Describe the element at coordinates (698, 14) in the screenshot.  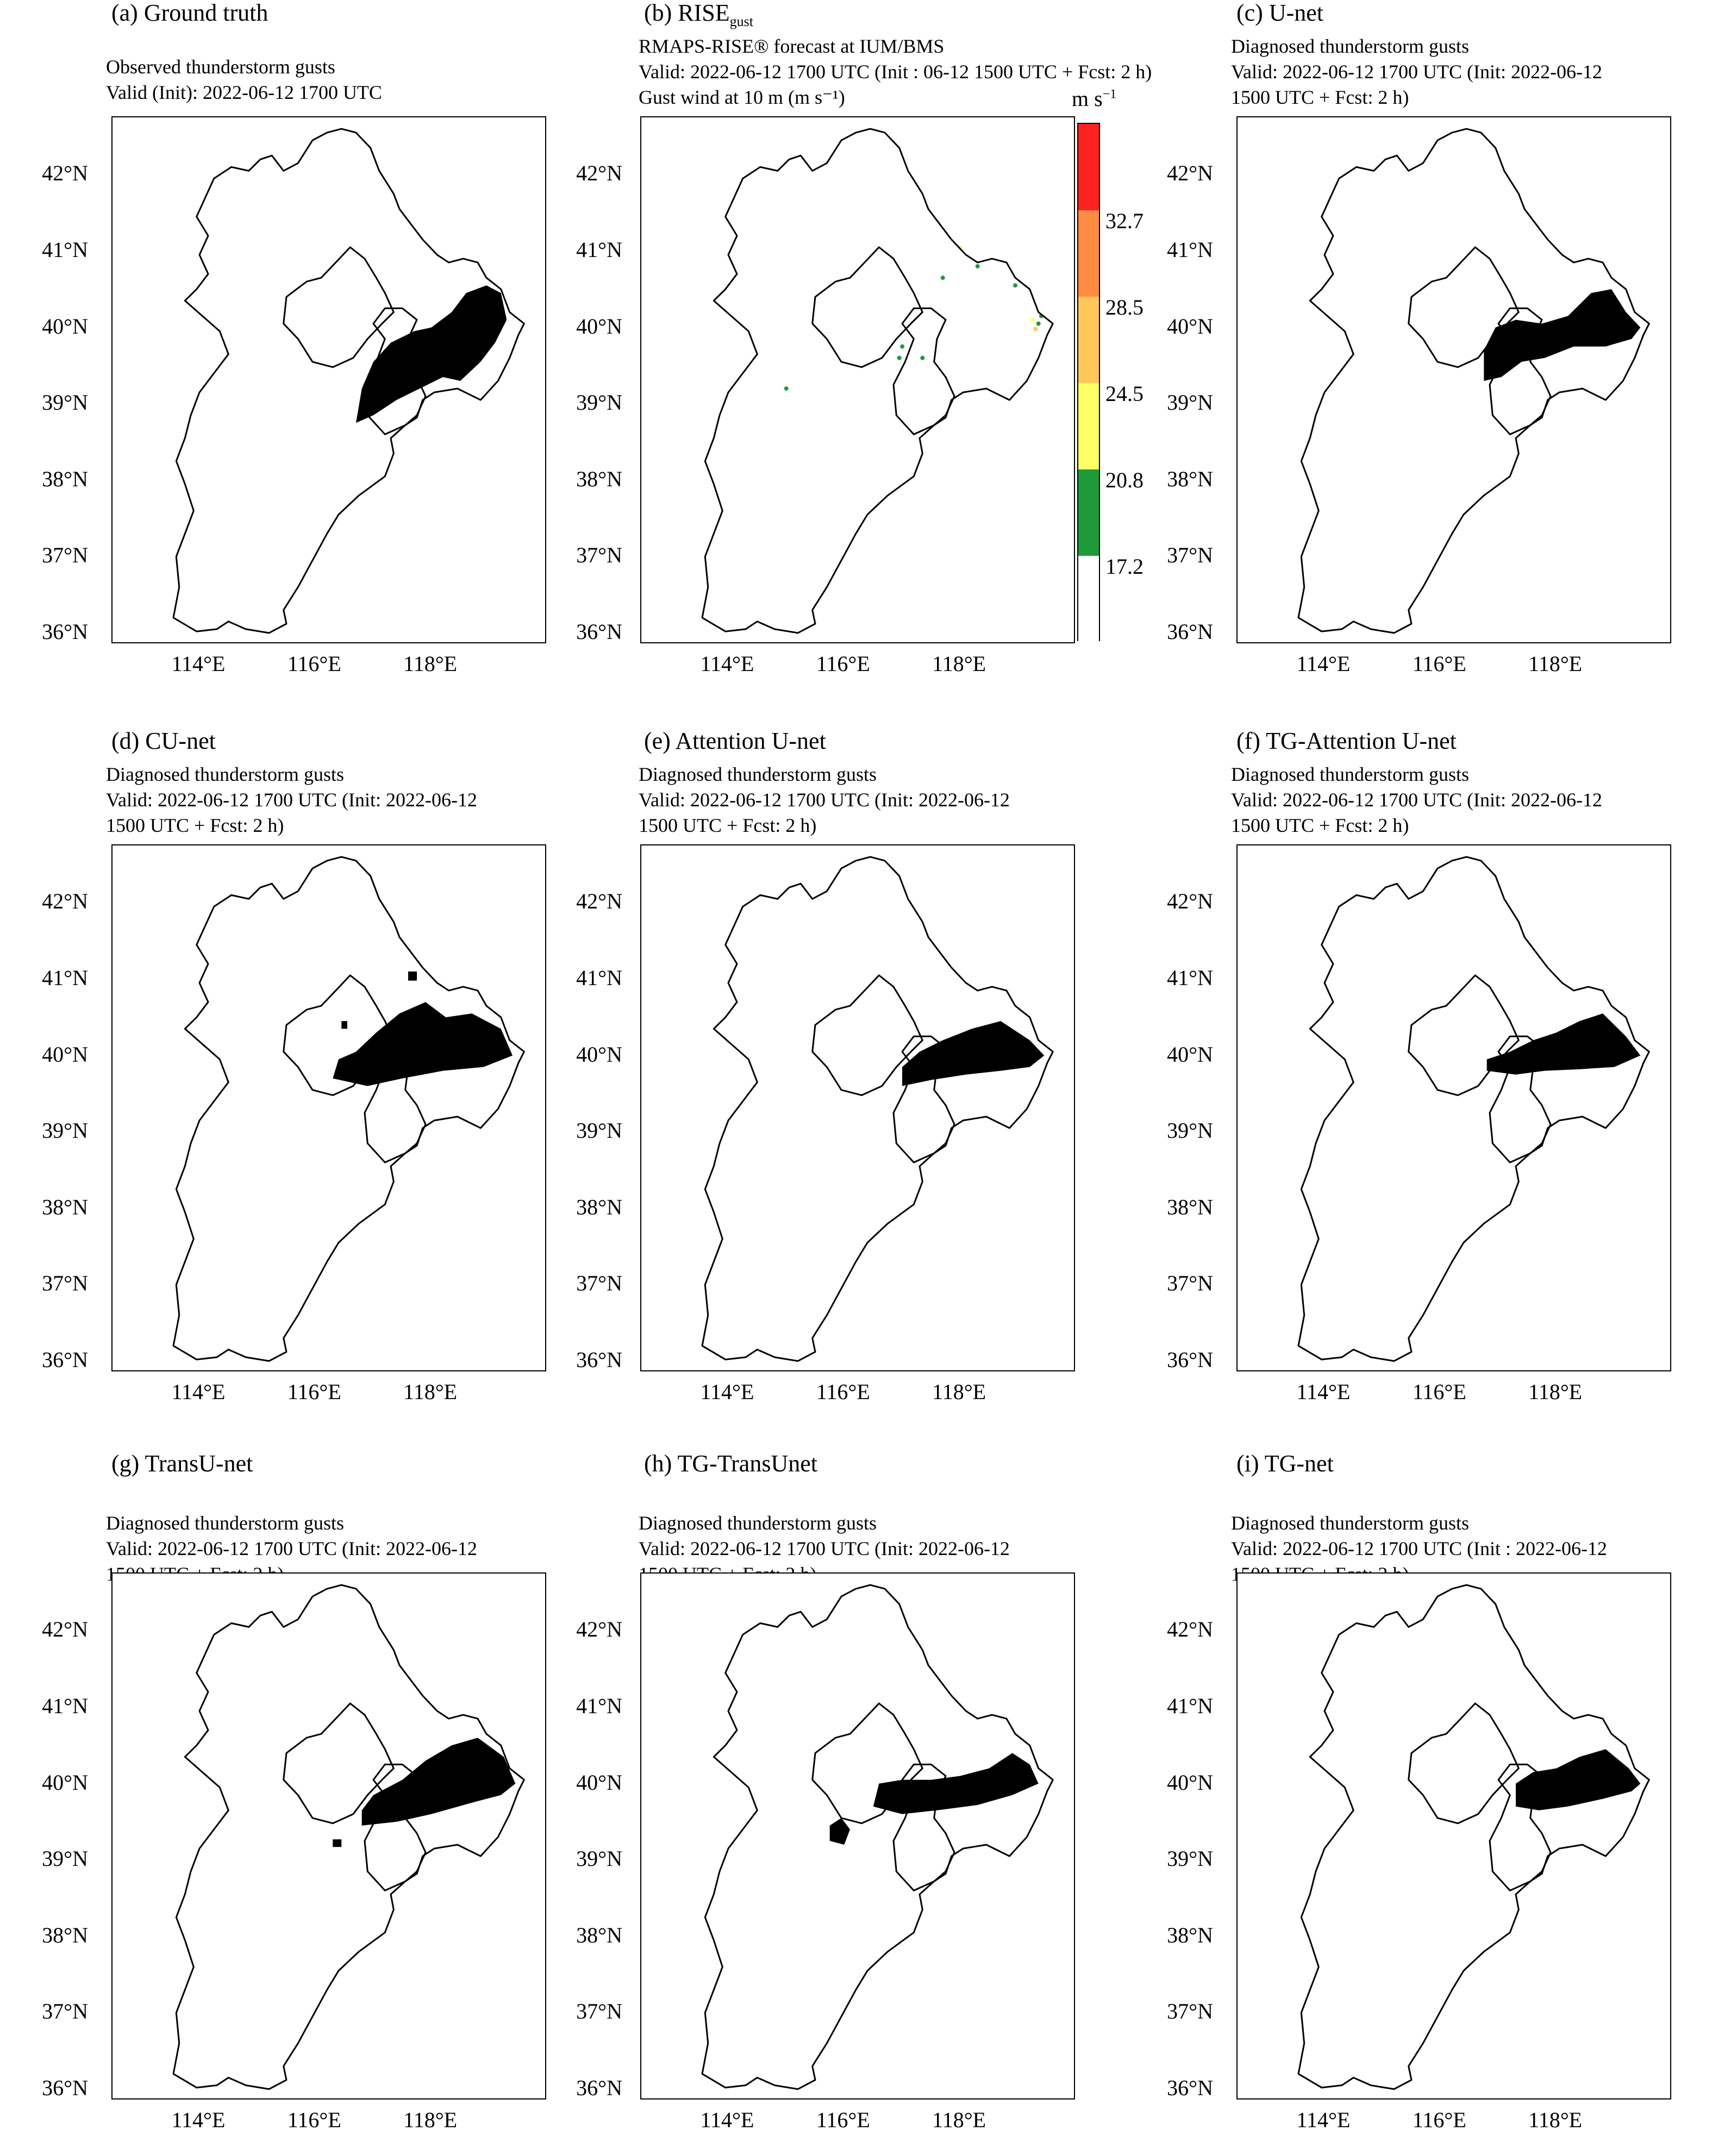
I see `panel-label: (b) RISEgust` at that location.